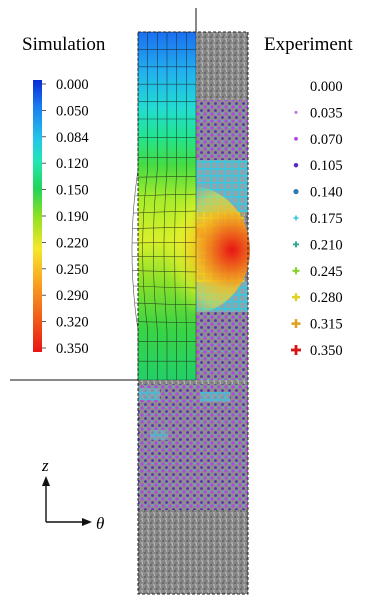  Describe the element at coordinates (72, 217) in the screenshot. I see `colorbar-label: 0.190` at that location.